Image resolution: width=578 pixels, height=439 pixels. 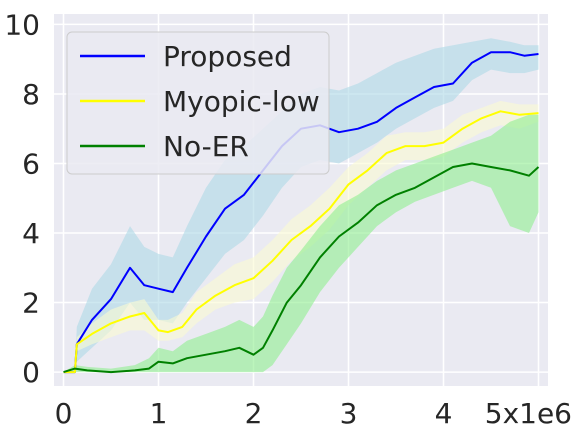 What do you see at coordinates (22, 24) in the screenshot?
I see `y-tick-label-5: 10` at bounding box center [22, 24].